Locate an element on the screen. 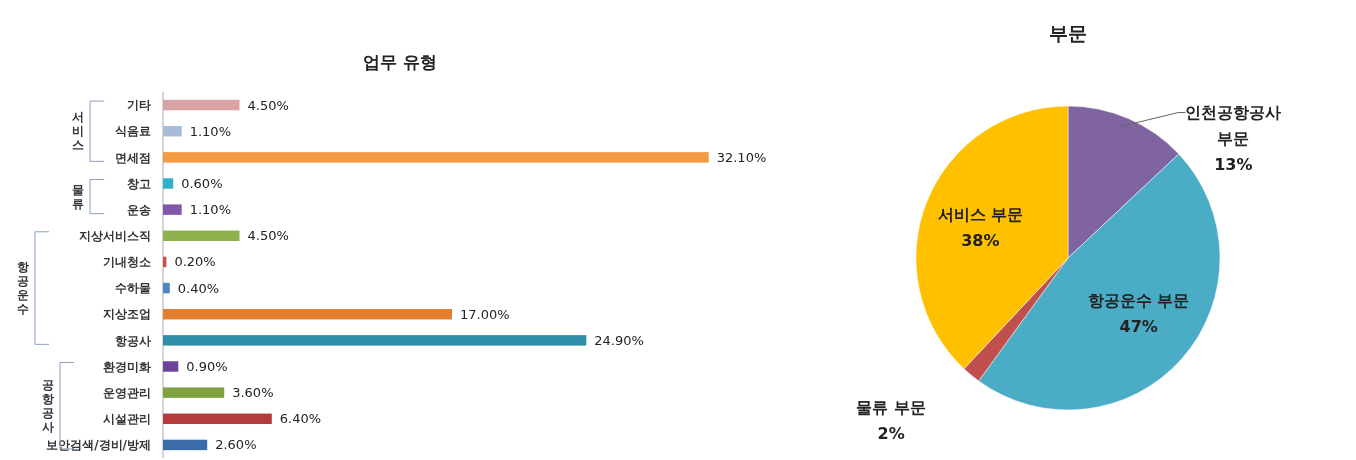 The image size is (1356, 460). data-label: 32.10% is located at coordinates (741, 157).